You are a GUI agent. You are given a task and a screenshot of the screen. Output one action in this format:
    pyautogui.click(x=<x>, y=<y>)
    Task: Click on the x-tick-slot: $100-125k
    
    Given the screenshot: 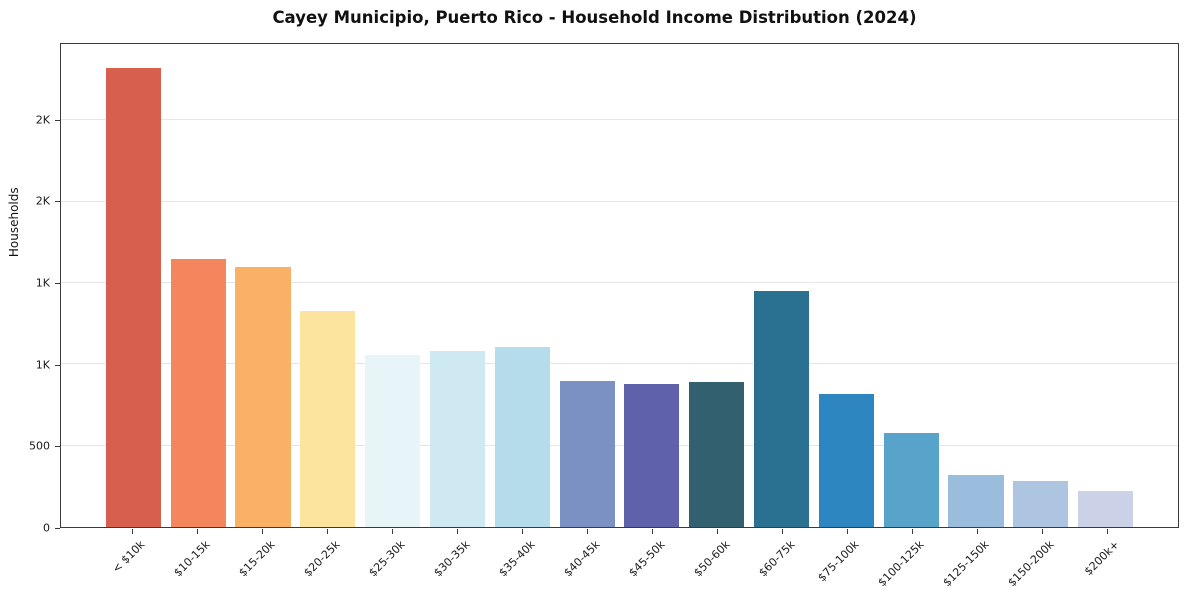 What is the action you would take?
    pyautogui.click(x=909, y=559)
    